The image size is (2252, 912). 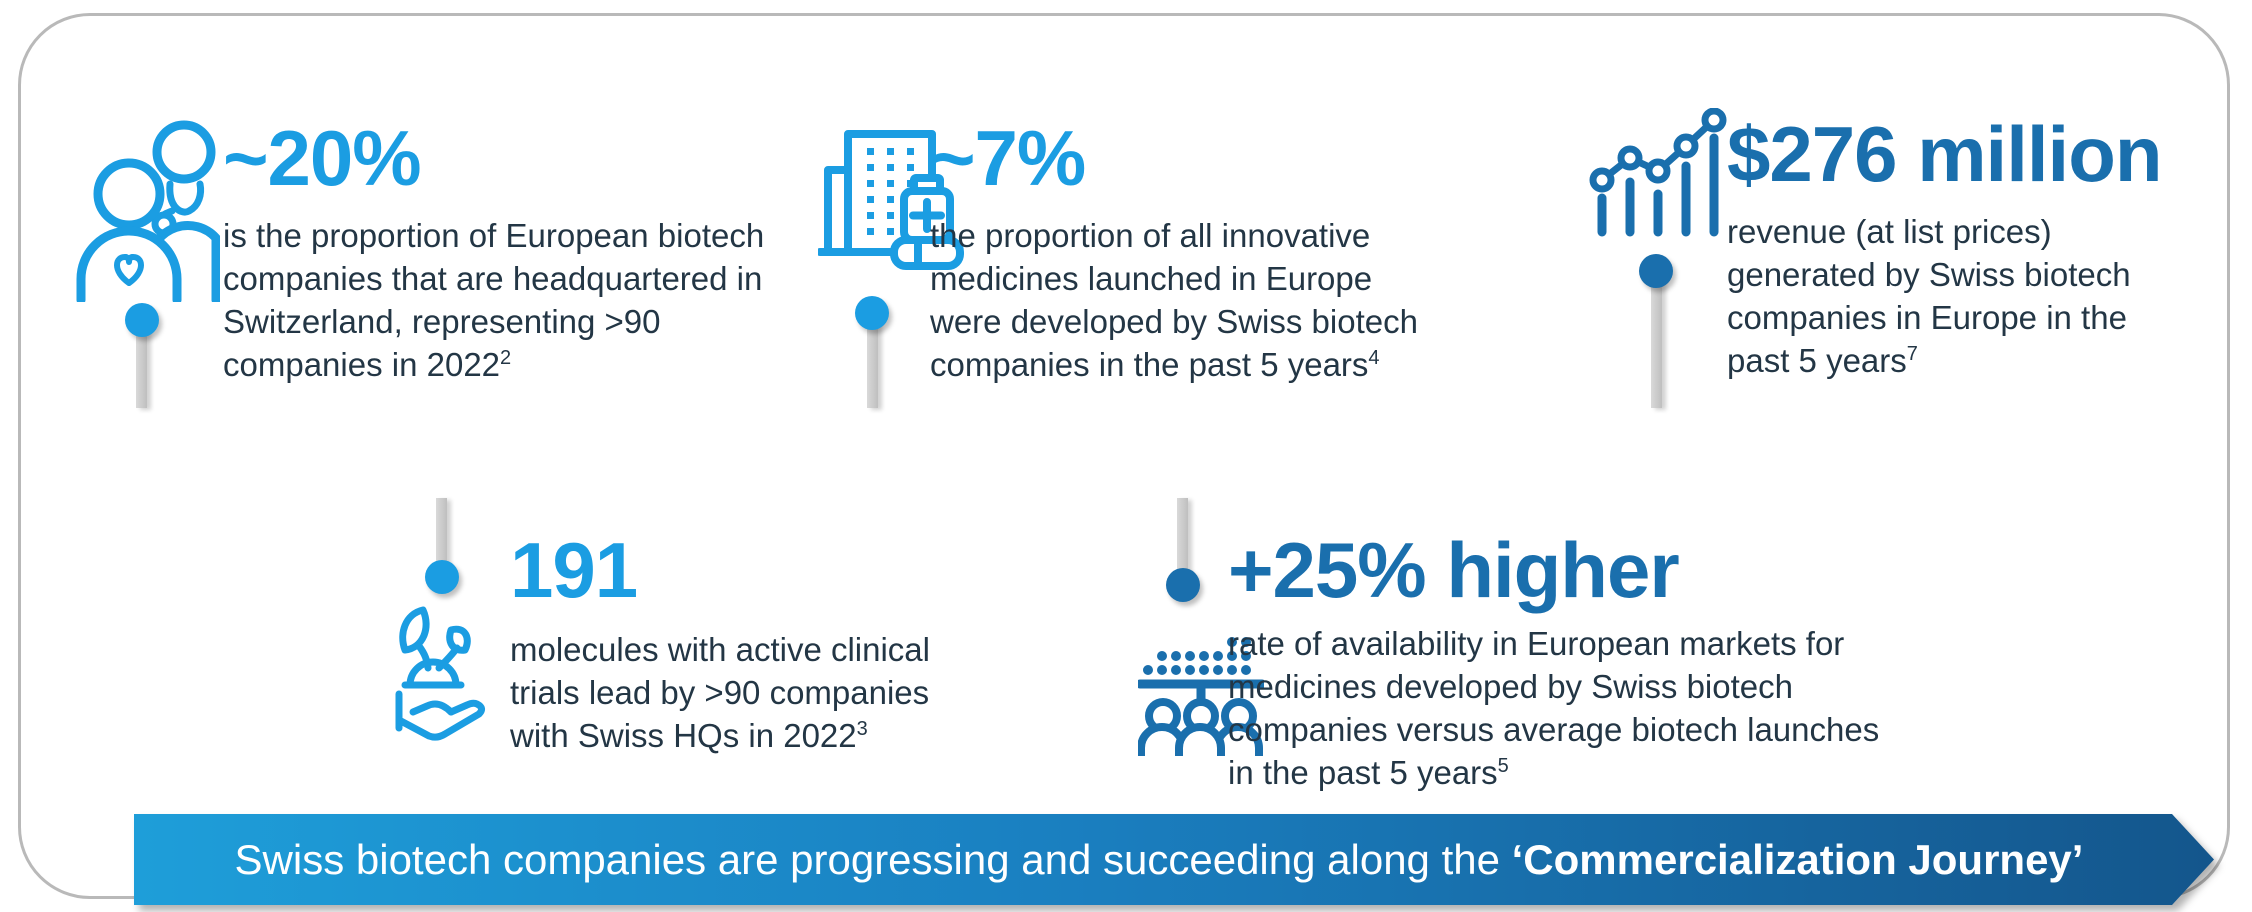 What do you see at coordinates (689, 735) in the screenshot?
I see `stat-line: with Swiss HQs in 20223` at bounding box center [689, 735].